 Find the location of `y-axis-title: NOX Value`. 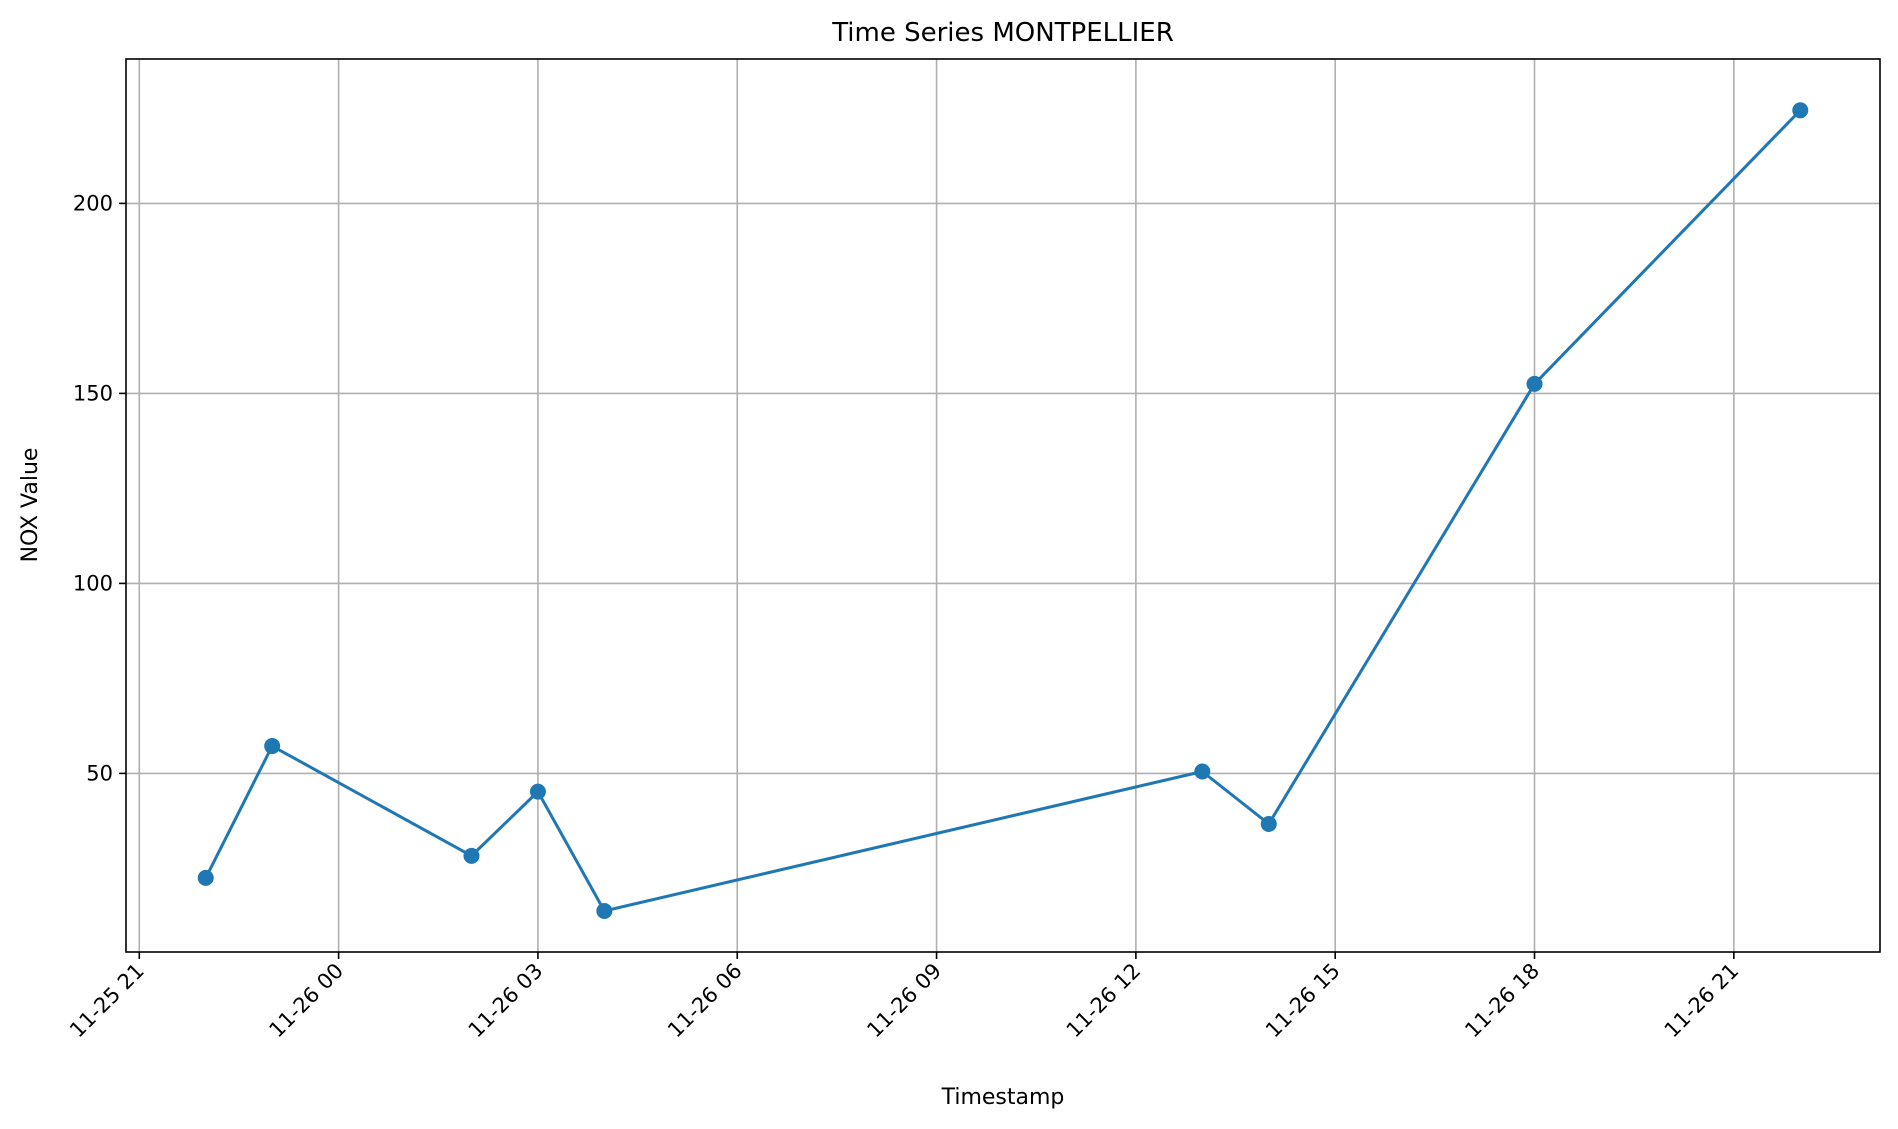

y-axis-title: NOX Value is located at coordinates (30, 505).